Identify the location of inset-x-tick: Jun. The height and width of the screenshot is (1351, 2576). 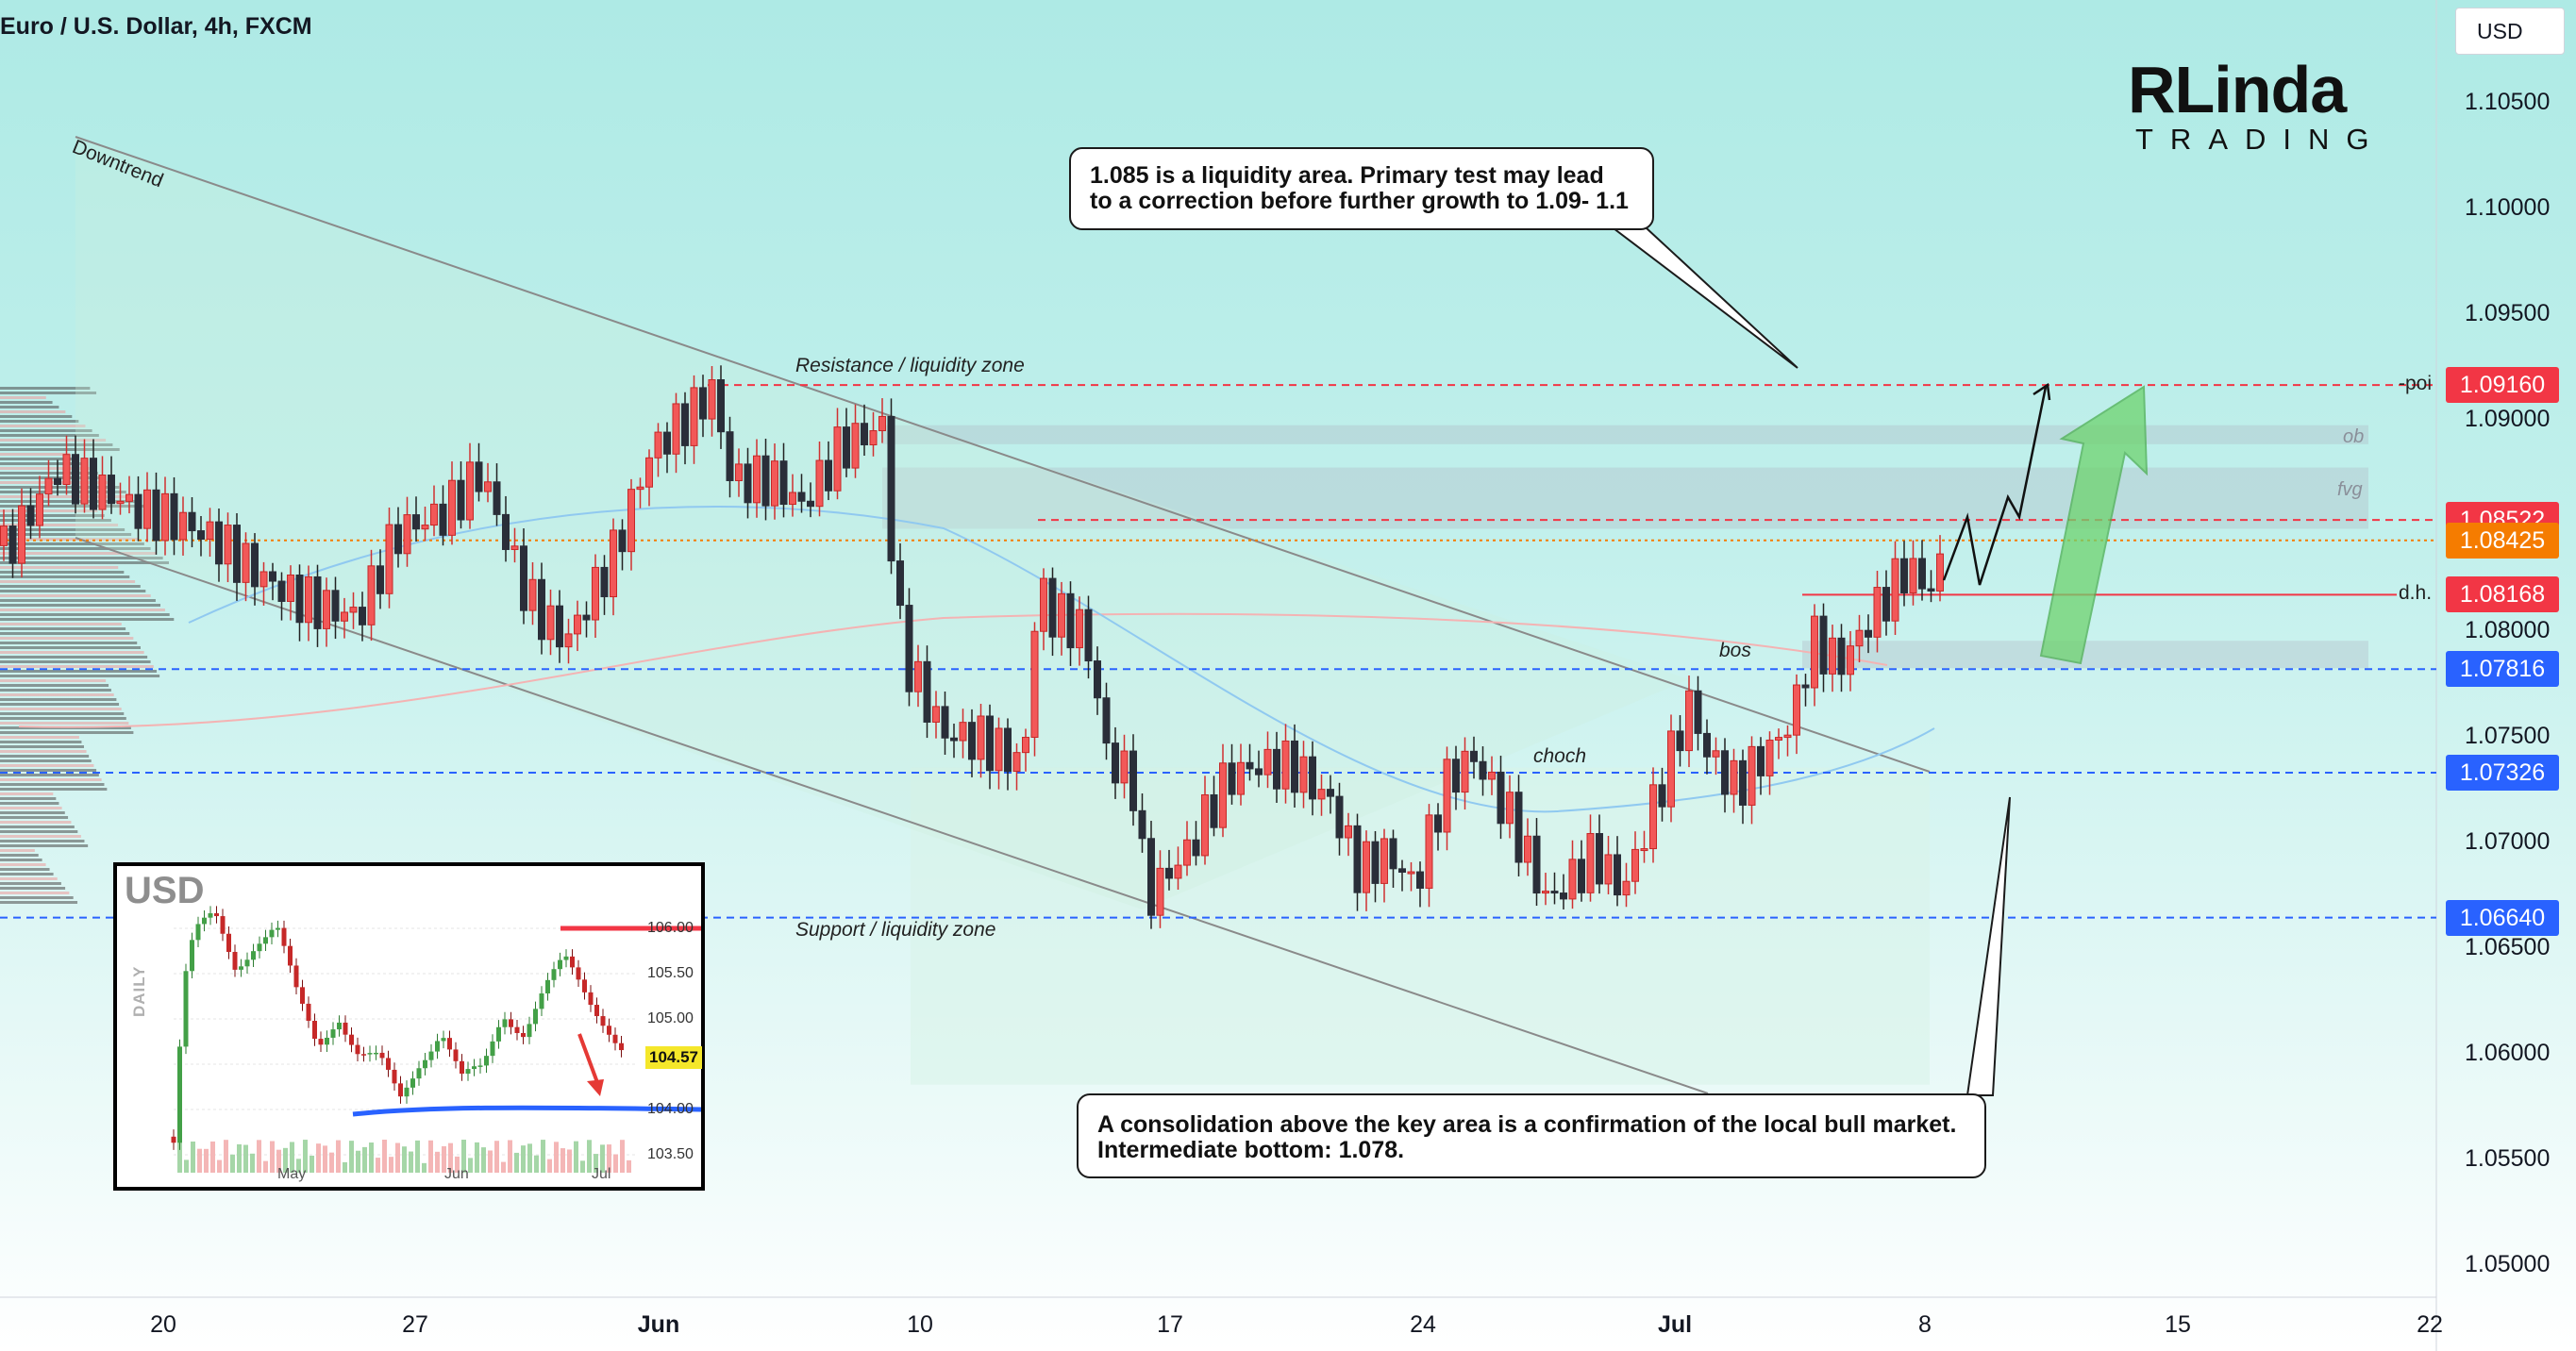
(456, 1174).